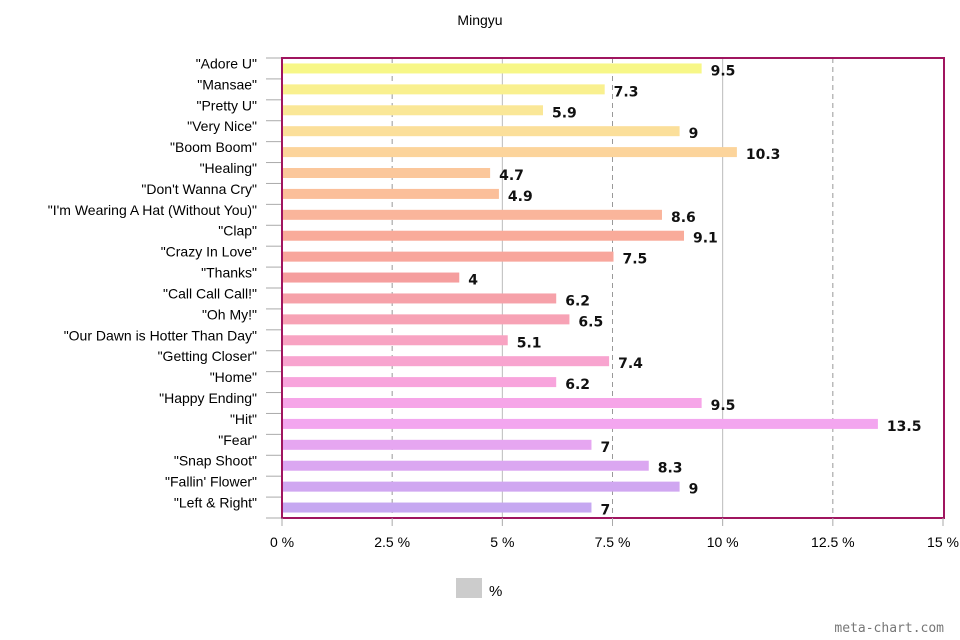  Describe the element at coordinates (229, 314) in the screenshot. I see `y-category-label: "Oh My!"` at that location.